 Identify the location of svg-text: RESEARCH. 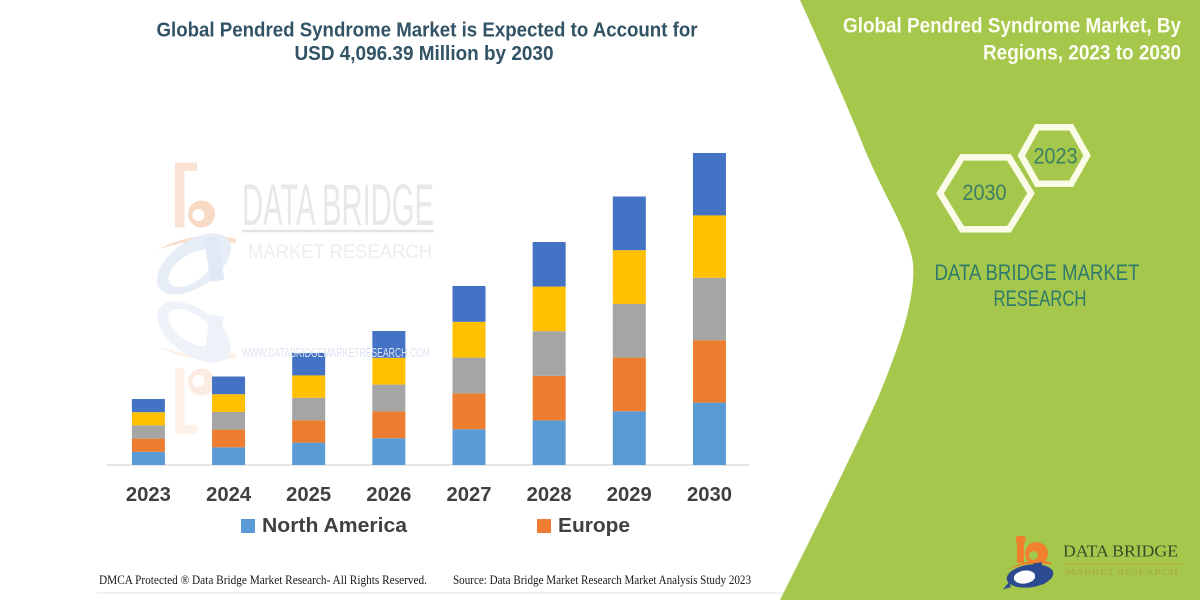
(1040, 298).